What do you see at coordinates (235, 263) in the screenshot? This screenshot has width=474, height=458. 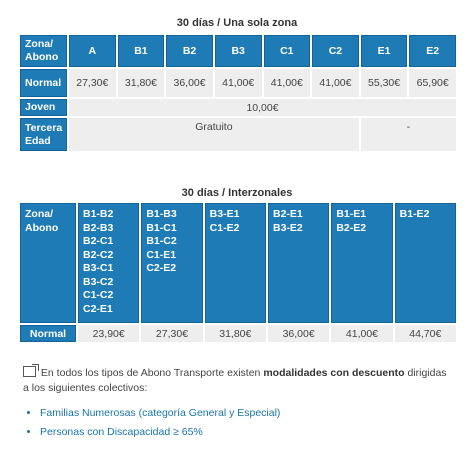 I see `header-interzonal-3: B3-E1 C1-E2` at bounding box center [235, 263].